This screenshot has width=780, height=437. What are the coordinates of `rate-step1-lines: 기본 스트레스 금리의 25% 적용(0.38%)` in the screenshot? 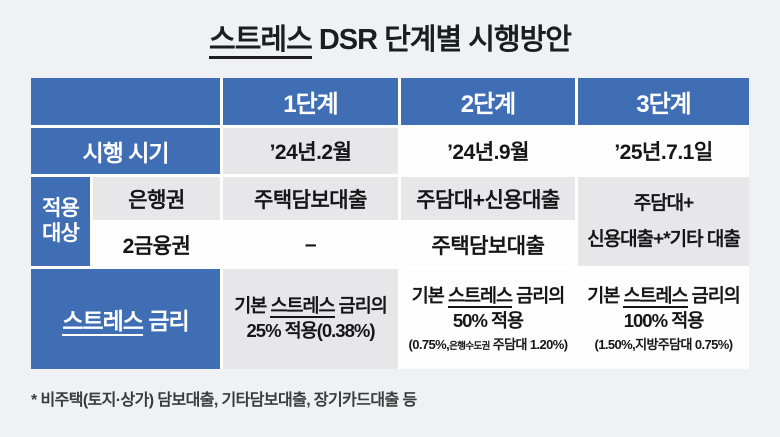 It's located at (311, 319).